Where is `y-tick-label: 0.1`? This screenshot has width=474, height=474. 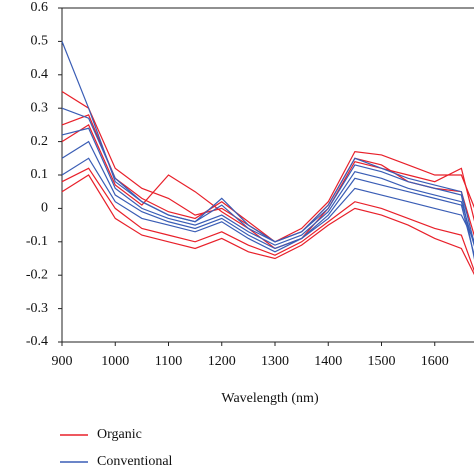 y-tick-label: 0.1 is located at coordinates (40, 174).